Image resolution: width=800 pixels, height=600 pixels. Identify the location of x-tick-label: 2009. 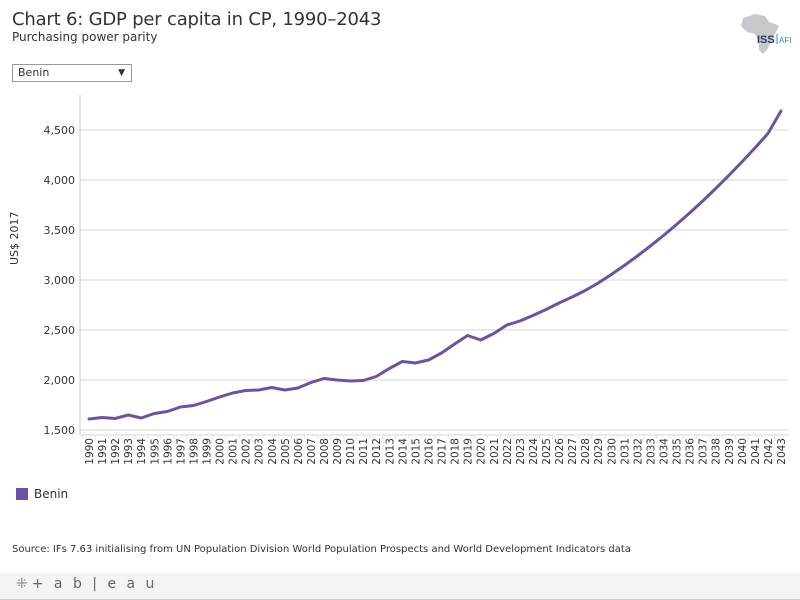
(338, 451).